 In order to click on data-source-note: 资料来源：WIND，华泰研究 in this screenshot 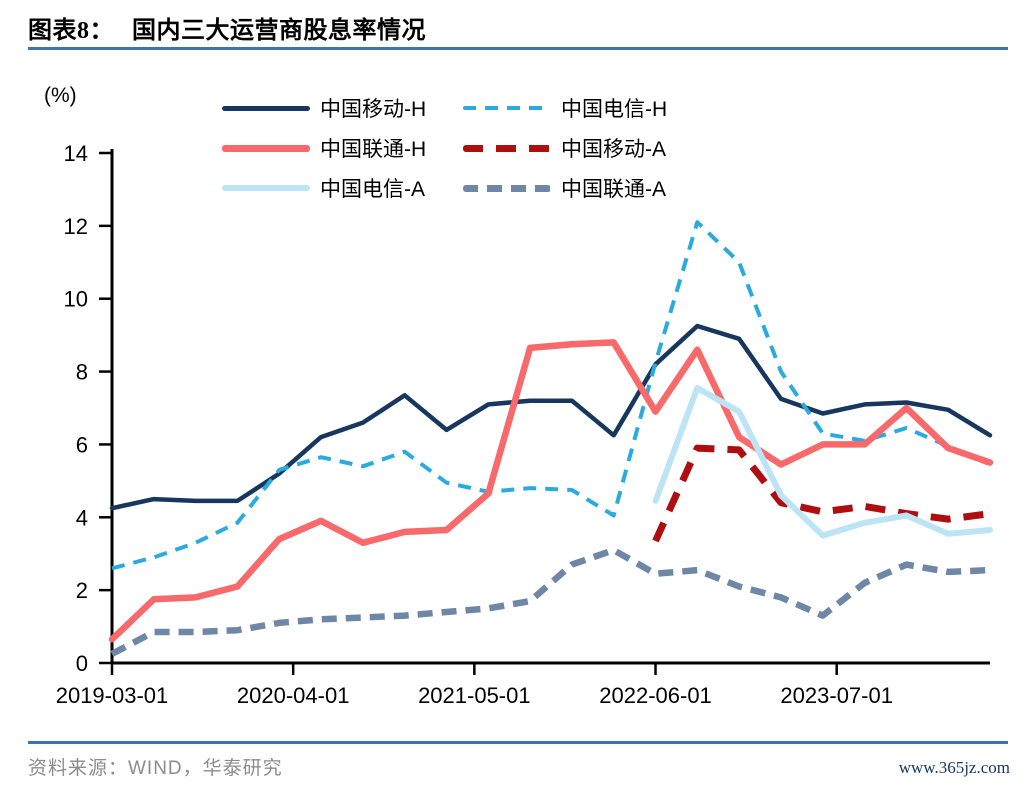, I will do `click(155, 768)`.